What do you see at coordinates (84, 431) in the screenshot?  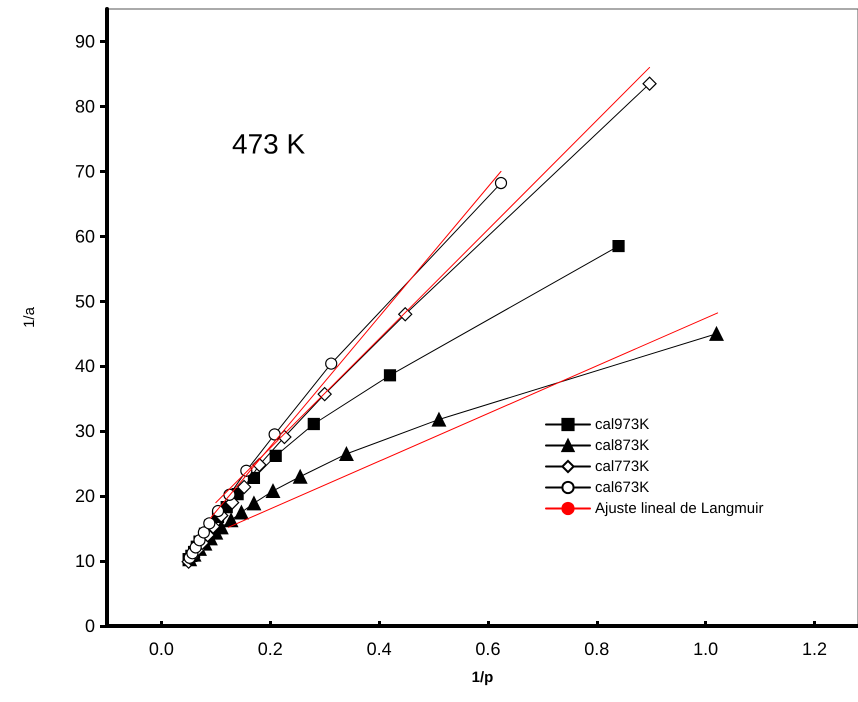 I see `y-tick-label: 30` at bounding box center [84, 431].